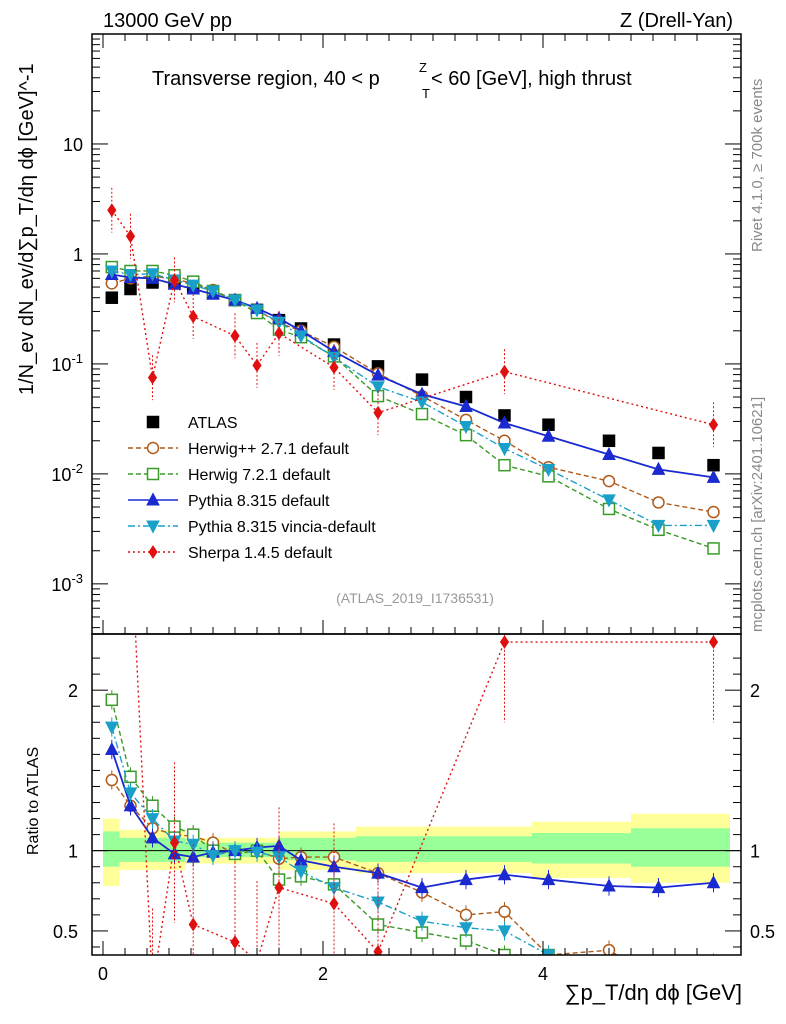 The height and width of the screenshot is (1024, 786). Describe the element at coordinates (33, 801) in the screenshot. I see `ratio-y-axis-label: Ratio to ATLAS` at that location.